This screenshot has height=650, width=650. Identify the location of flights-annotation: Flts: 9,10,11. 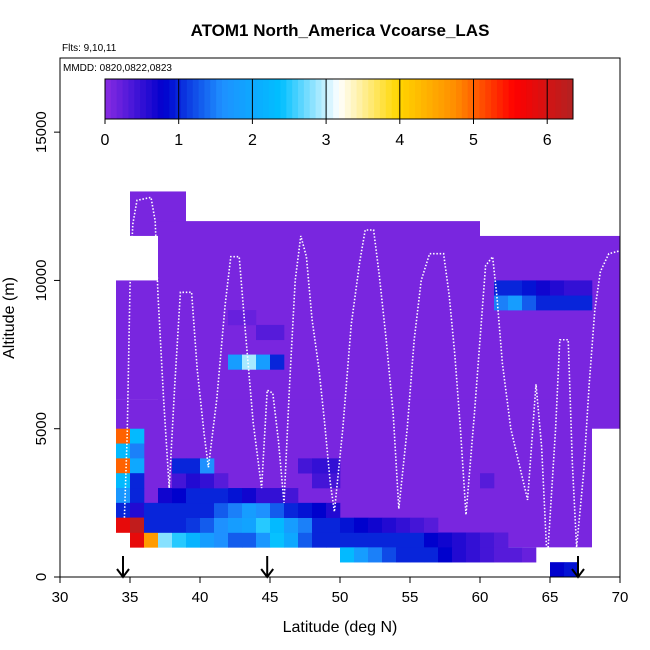
(89, 48).